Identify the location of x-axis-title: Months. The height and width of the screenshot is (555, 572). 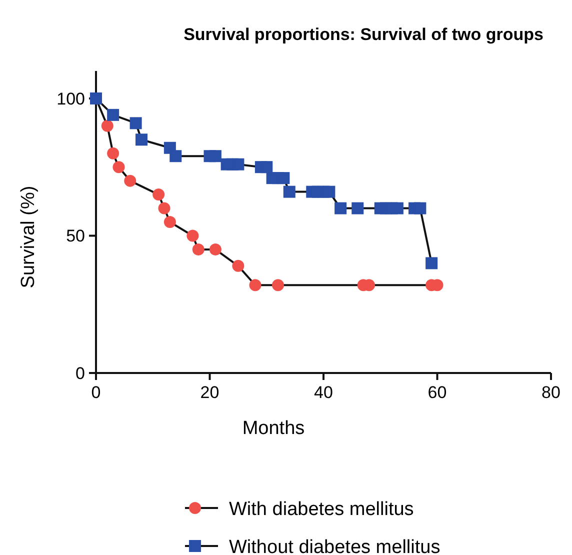
(273, 428).